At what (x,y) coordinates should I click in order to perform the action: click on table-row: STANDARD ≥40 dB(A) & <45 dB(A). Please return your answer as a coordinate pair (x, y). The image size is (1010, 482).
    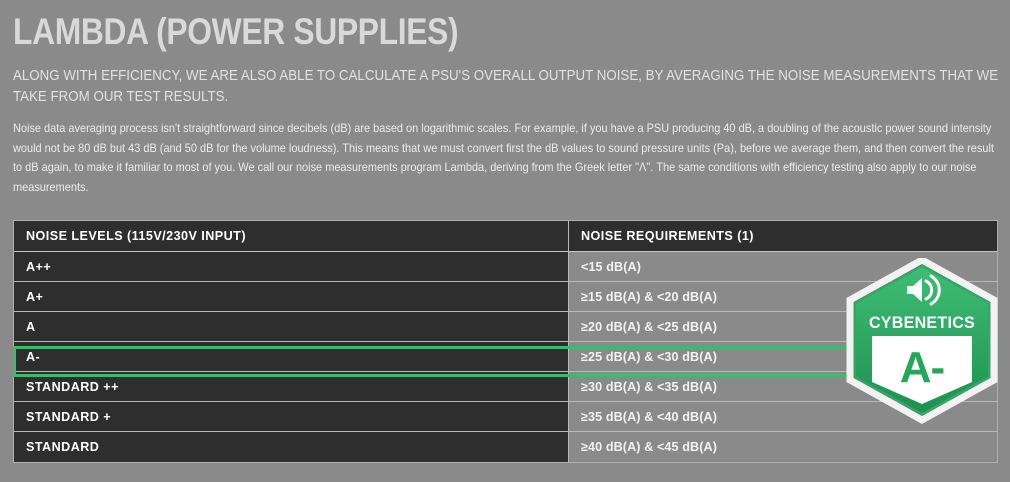
    Looking at the image, I should click on (505, 447).